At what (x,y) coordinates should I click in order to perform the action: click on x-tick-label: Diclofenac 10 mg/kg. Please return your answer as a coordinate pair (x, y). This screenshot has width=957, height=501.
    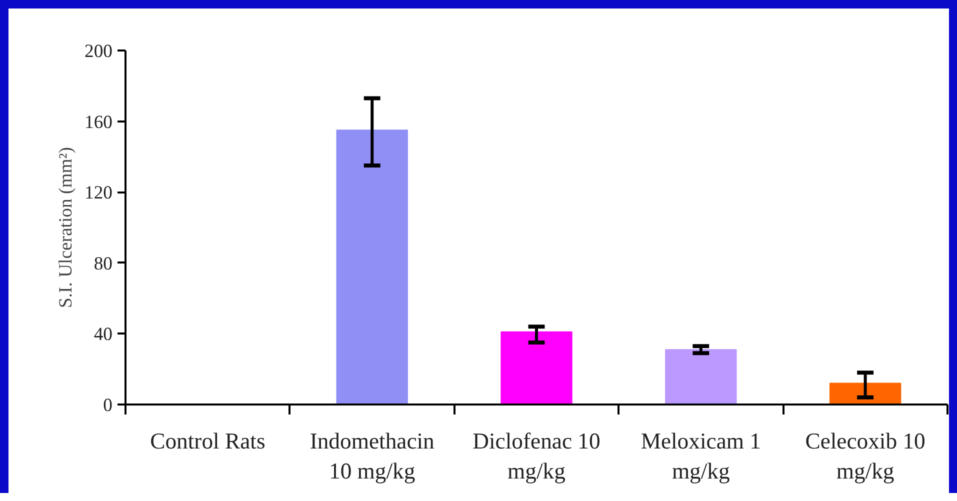
    Looking at the image, I should click on (536, 456).